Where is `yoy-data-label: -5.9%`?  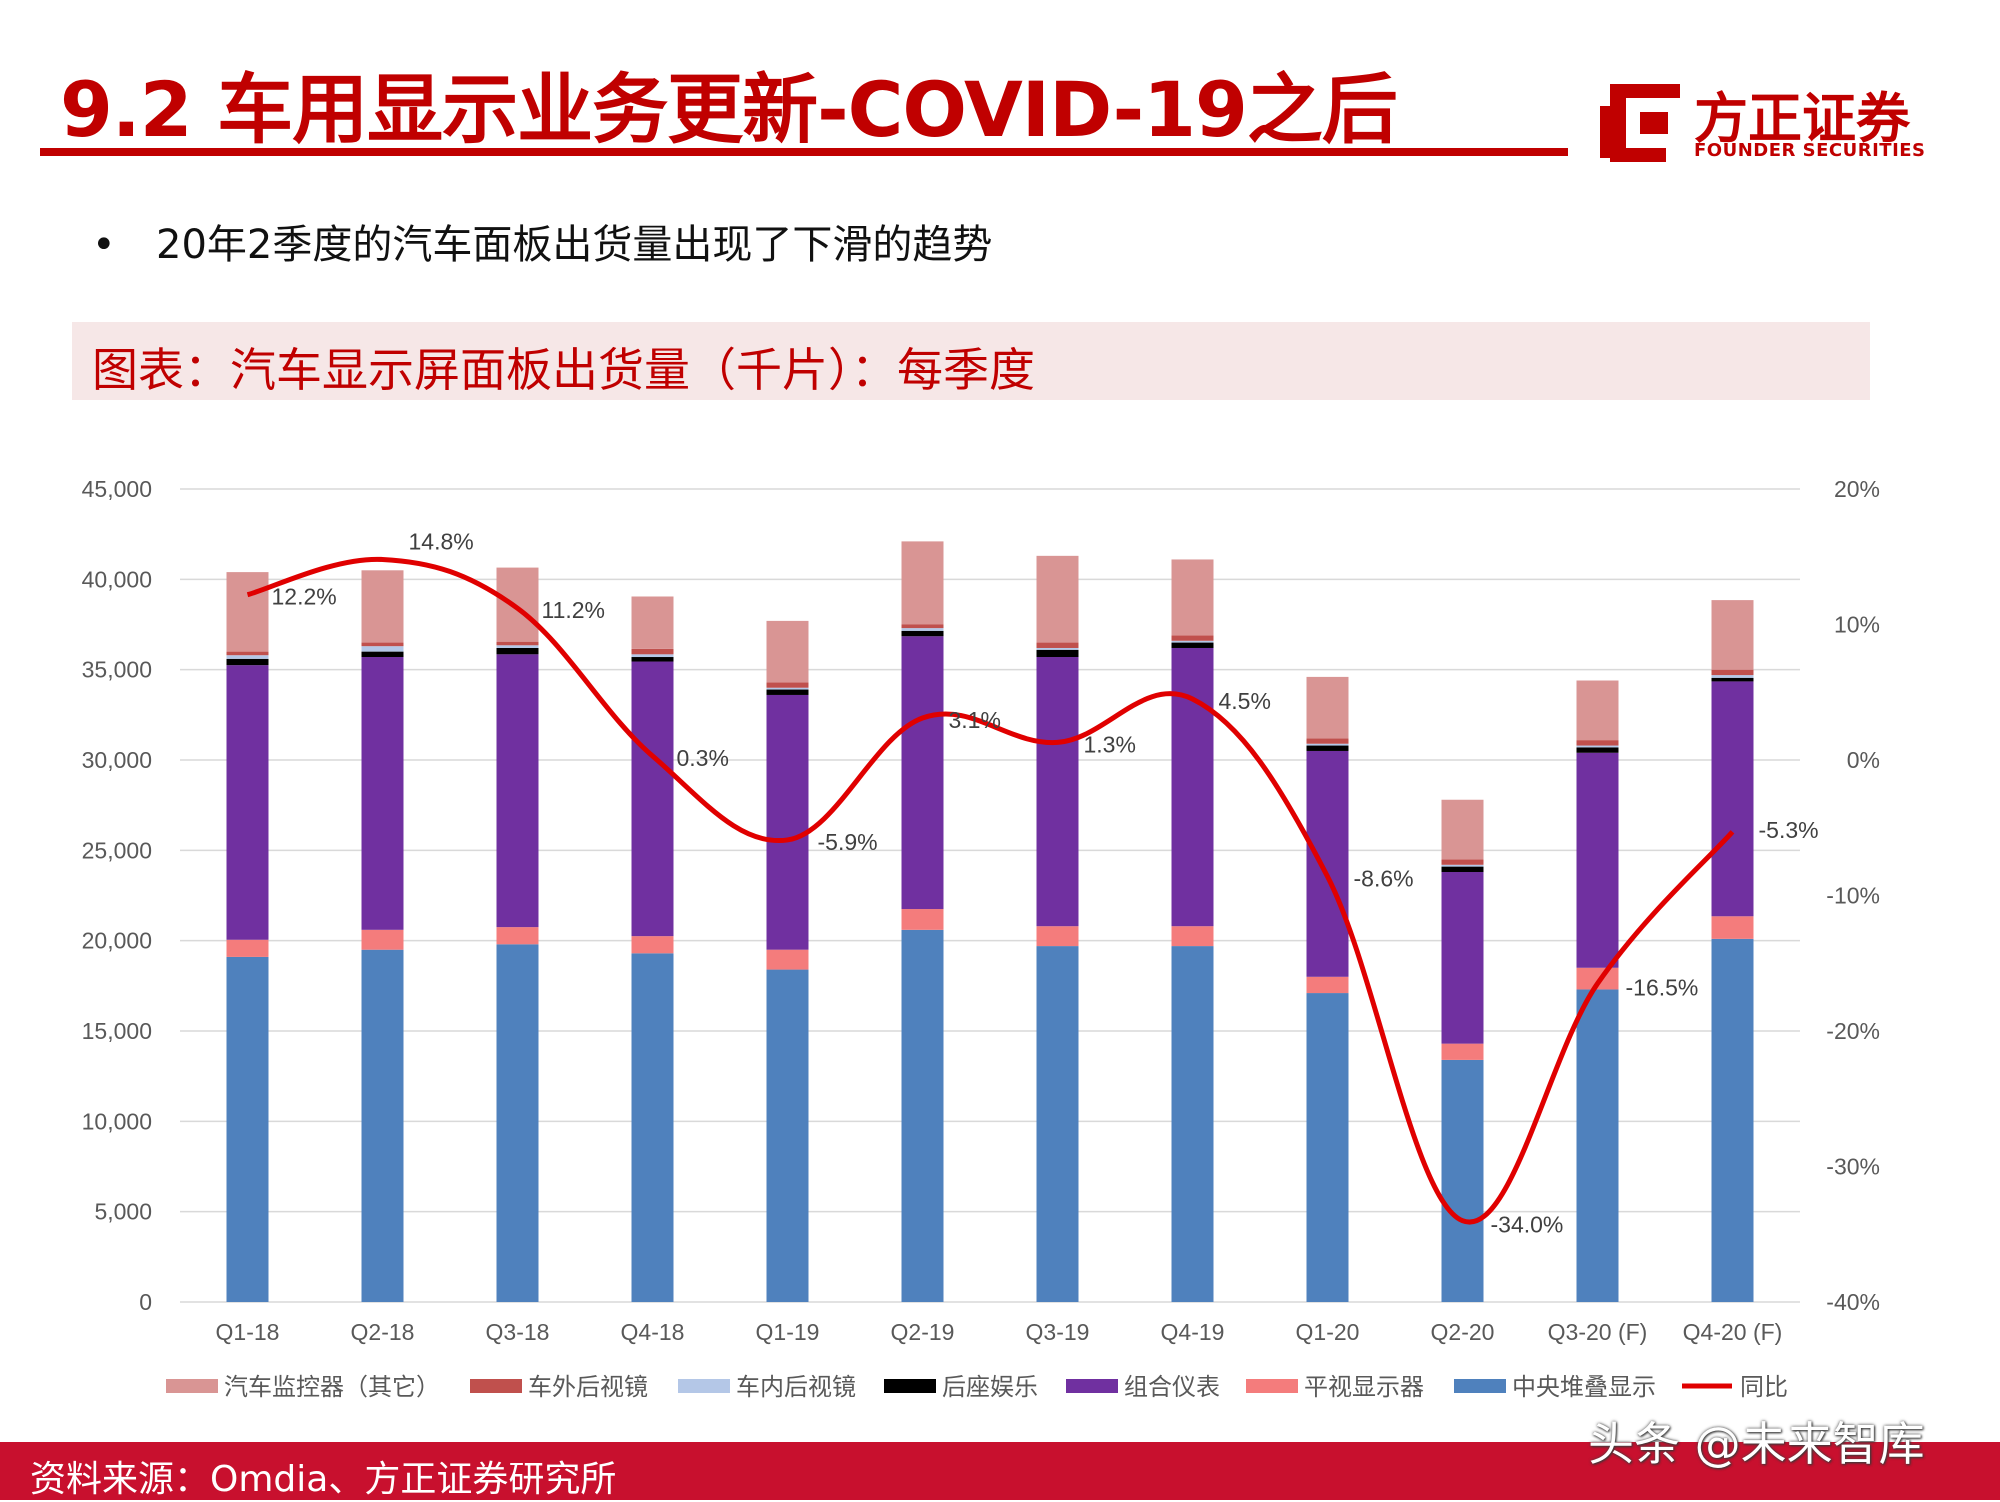
yoy-data-label: -5.9% is located at coordinates (848, 842).